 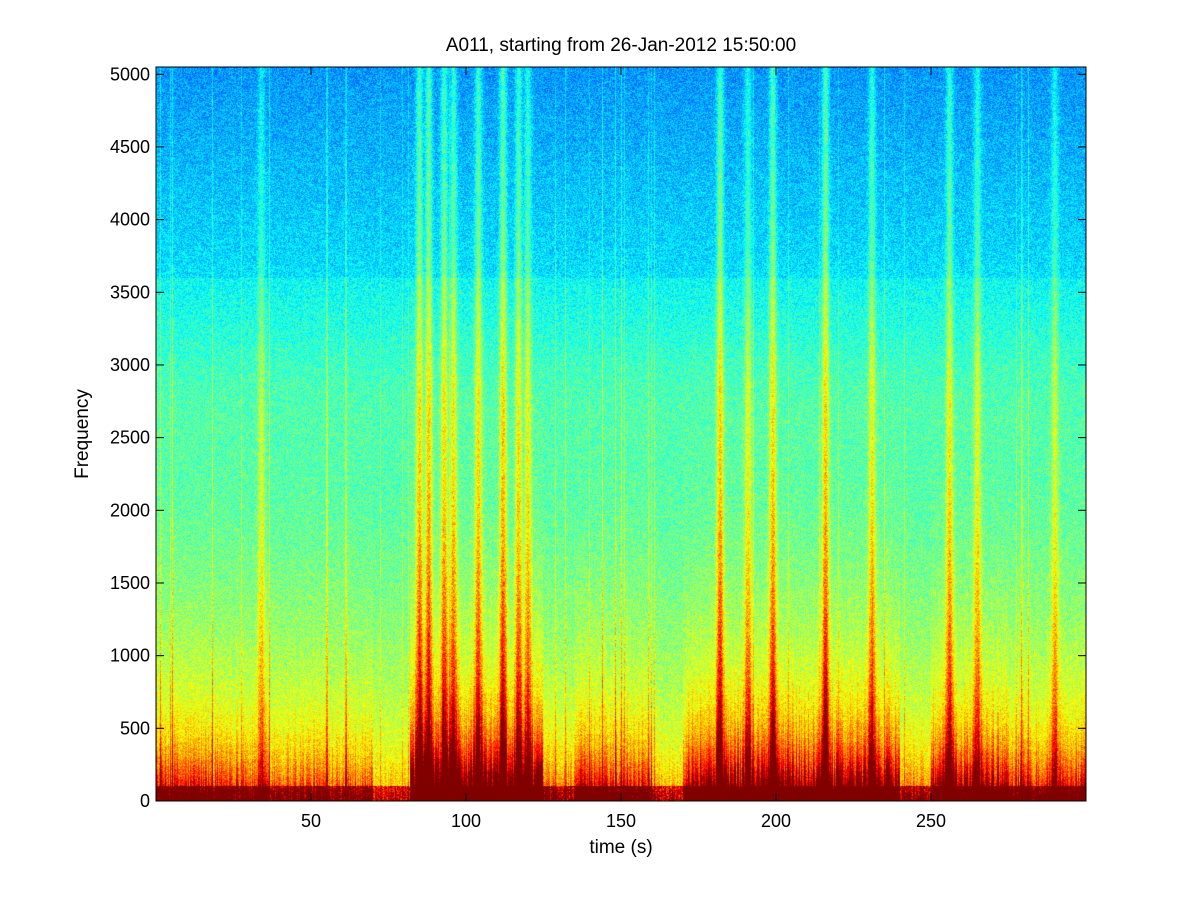 What do you see at coordinates (82, 434) in the screenshot?
I see `y-axis-label: Frequency` at bounding box center [82, 434].